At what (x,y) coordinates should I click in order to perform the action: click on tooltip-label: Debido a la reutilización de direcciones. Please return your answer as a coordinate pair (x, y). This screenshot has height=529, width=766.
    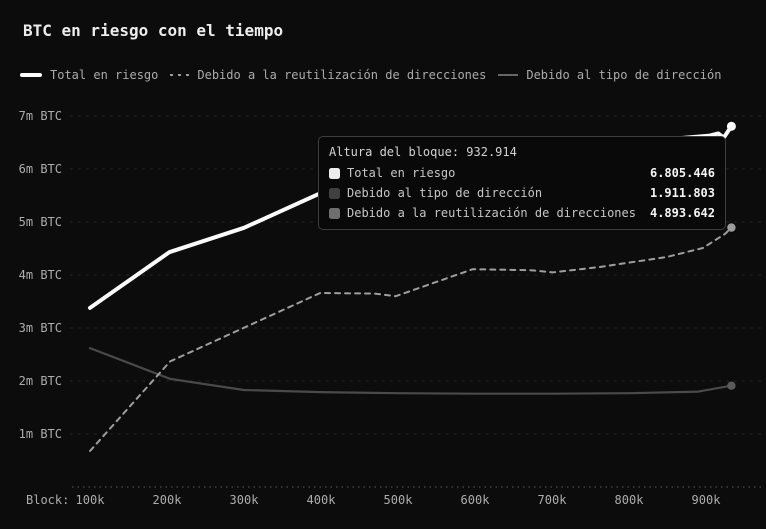
    Looking at the image, I should click on (491, 213).